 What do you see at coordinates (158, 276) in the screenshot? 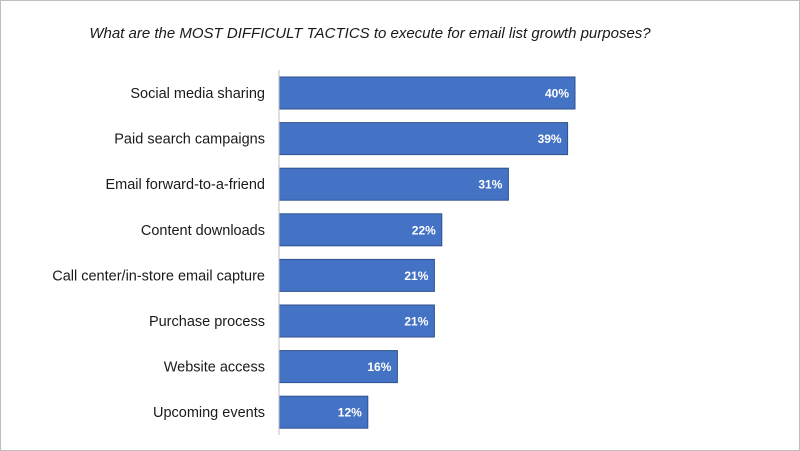
I see `category-label: Call center/in-store email capture` at bounding box center [158, 276].